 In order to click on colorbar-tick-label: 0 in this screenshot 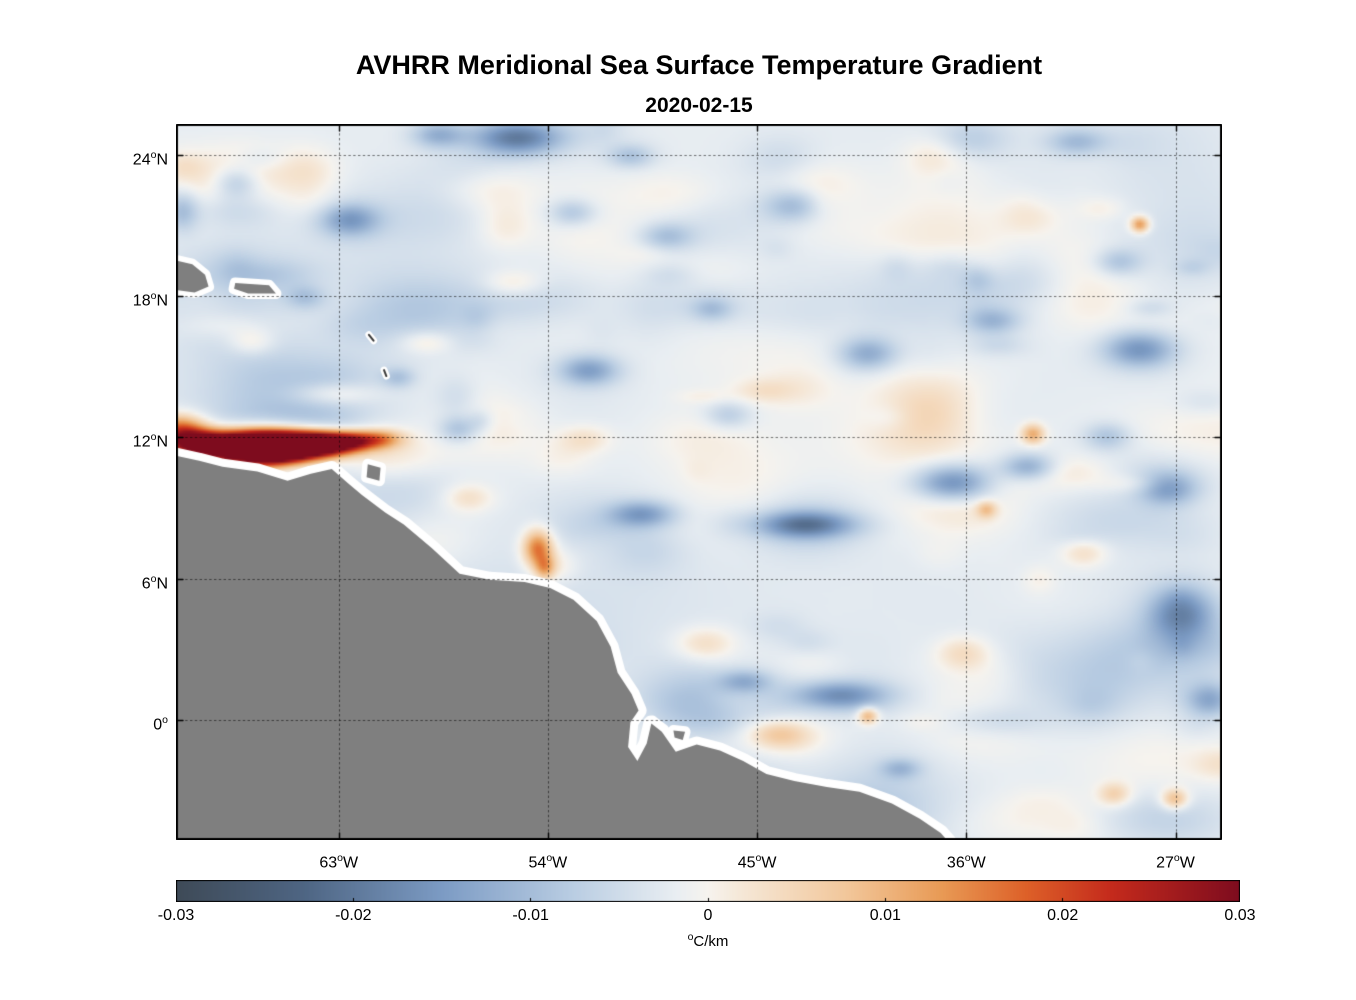, I will do `click(708, 915)`.